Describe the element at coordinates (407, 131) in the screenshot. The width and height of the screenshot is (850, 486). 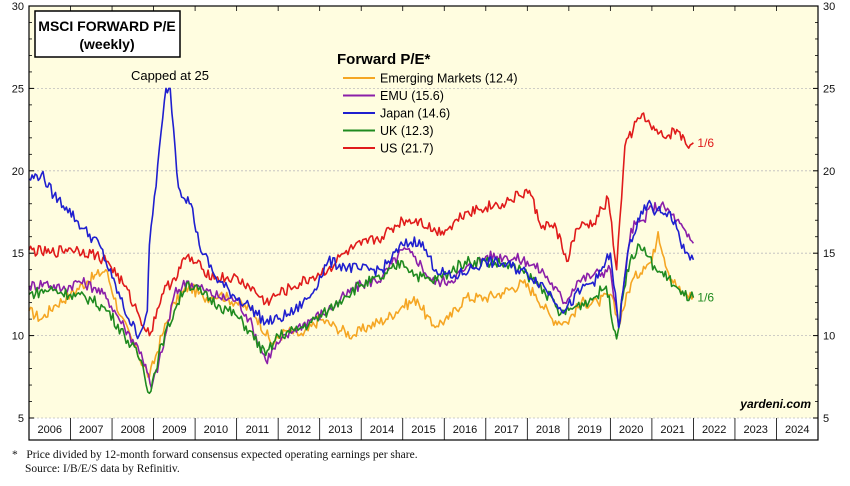
I see `legend-label: UK (12.3)` at that location.